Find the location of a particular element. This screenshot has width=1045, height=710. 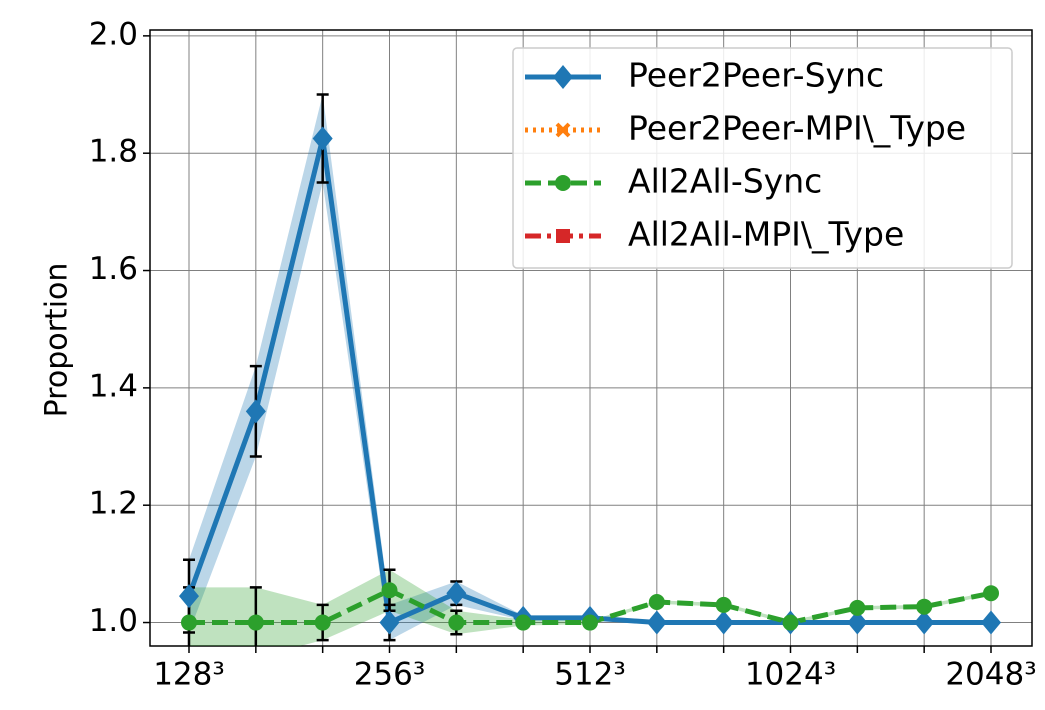

x-tick-label: 128³ is located at coordinates (189, 675).